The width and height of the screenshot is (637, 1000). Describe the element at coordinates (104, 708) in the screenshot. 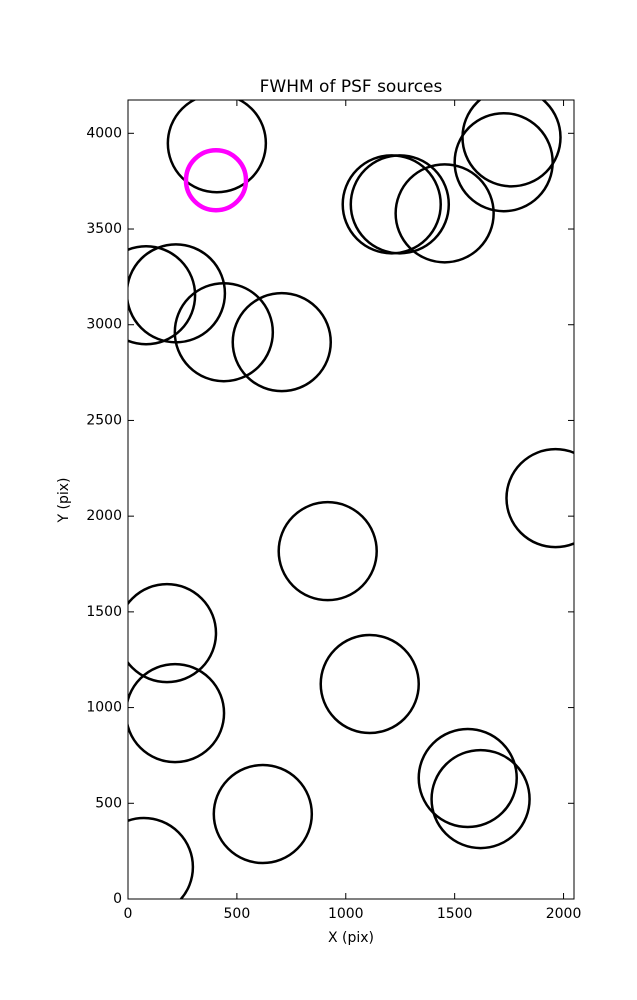

I see `y-tick-label: 1000` at that location.